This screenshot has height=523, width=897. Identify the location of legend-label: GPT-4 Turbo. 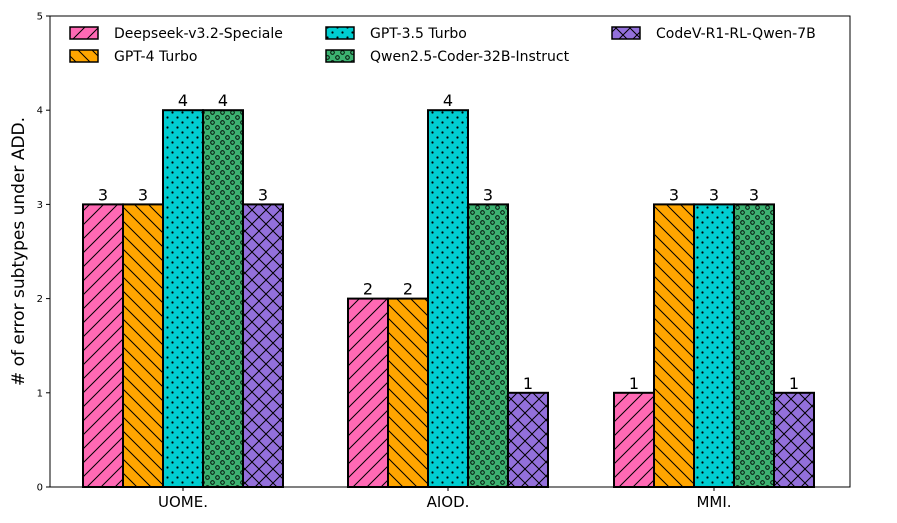
(155, 57).